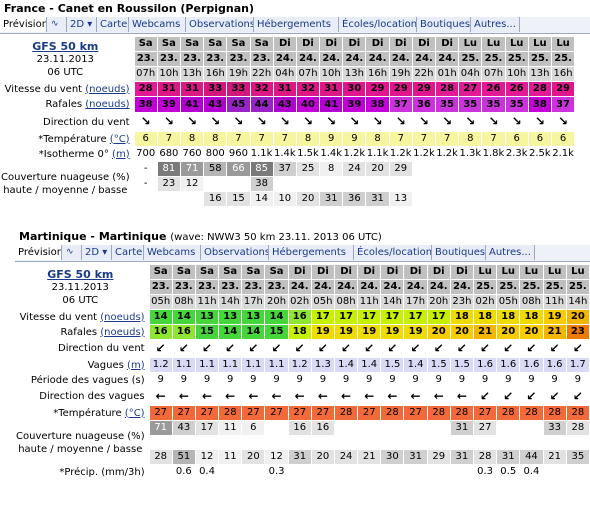  What do you see at coordinates (438, 332) in the screenshot?
I see `gusts-value: 20` at bounding box center [438, 332].